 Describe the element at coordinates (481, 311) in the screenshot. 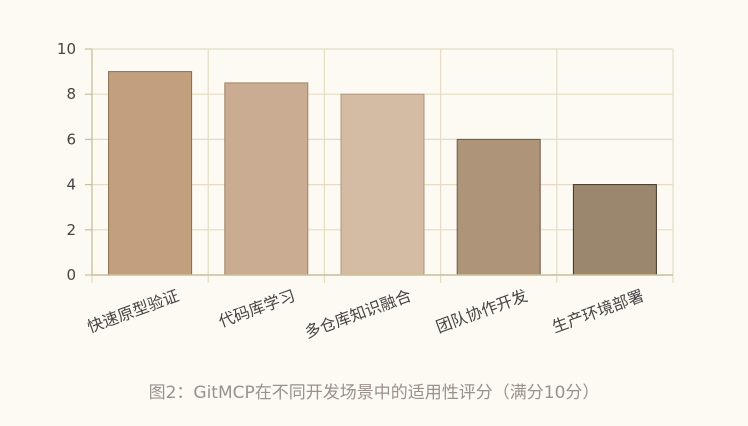

I see `x-tick-label: 团队协作开发` at that location.